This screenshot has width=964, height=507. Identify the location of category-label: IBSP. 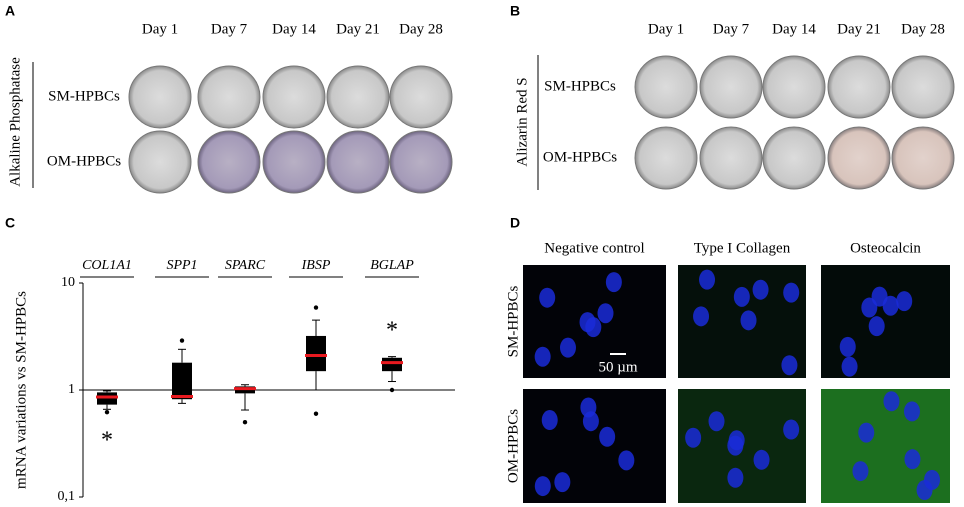
(316, 265).